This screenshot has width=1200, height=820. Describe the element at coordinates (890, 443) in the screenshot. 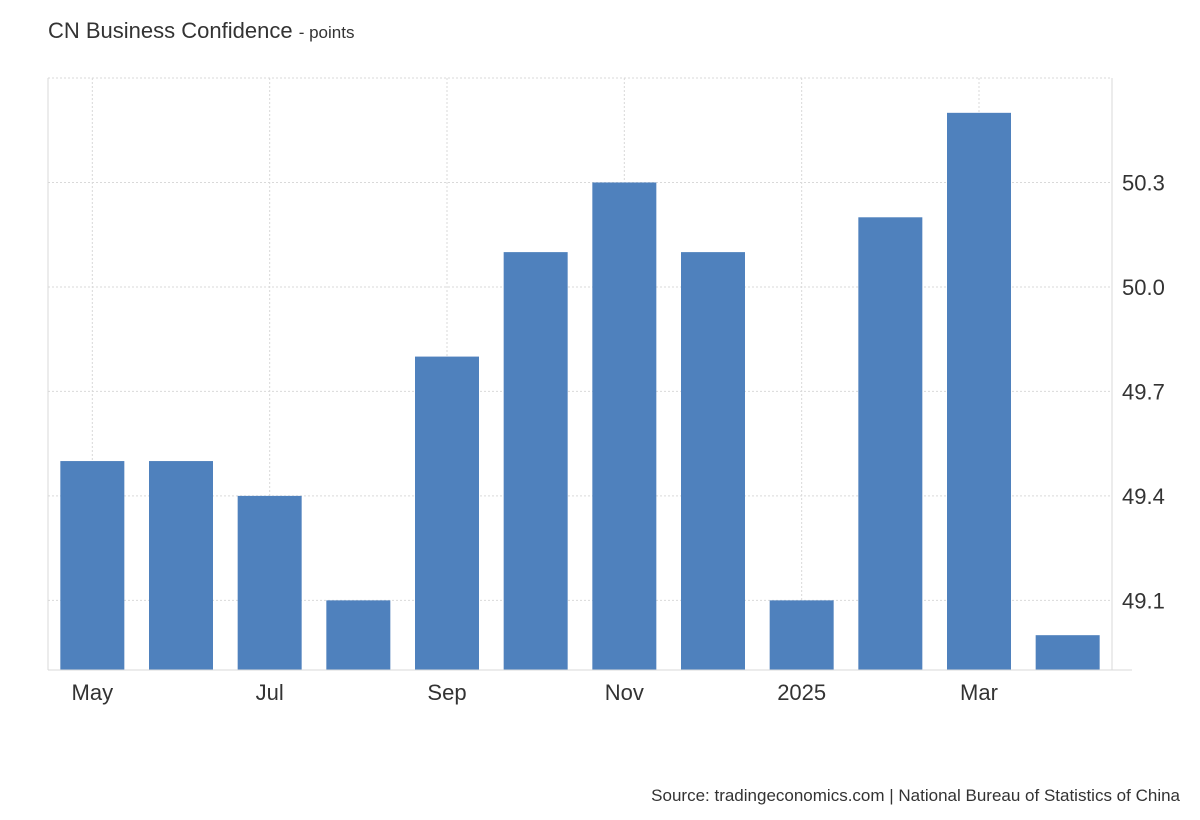

I see `bar-feb` at that location.